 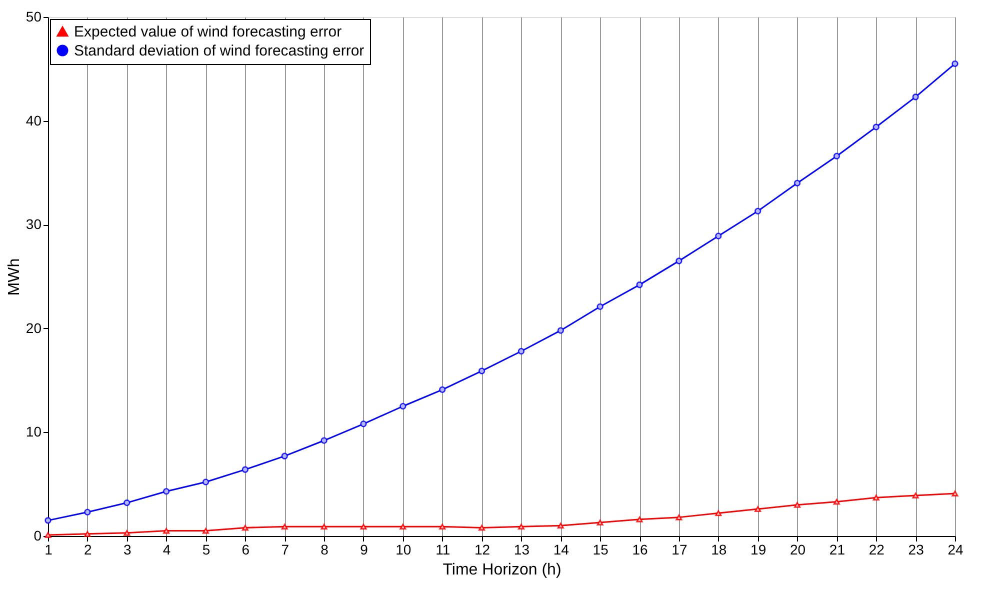 What do you see at coordinates (404, 550) in the screenshot?
I see `x-tick-label: 10` at bounding box center [404, 550].